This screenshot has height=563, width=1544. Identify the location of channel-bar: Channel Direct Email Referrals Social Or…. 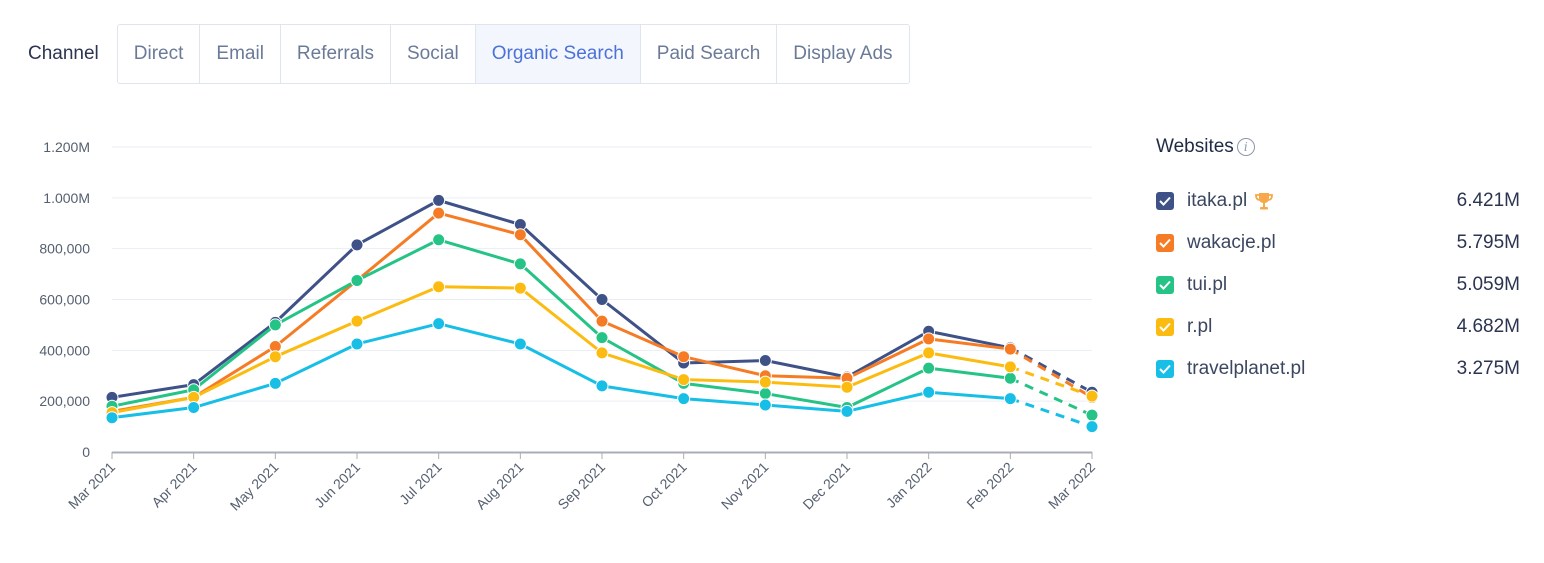
(469, 54).